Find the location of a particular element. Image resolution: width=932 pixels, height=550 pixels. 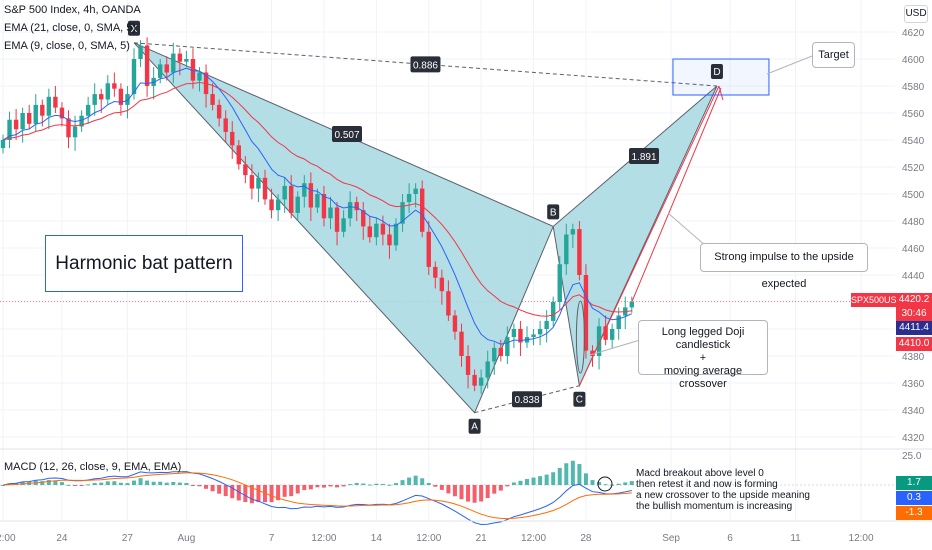

time-tick: 14 is located at coordinates (377, 538).